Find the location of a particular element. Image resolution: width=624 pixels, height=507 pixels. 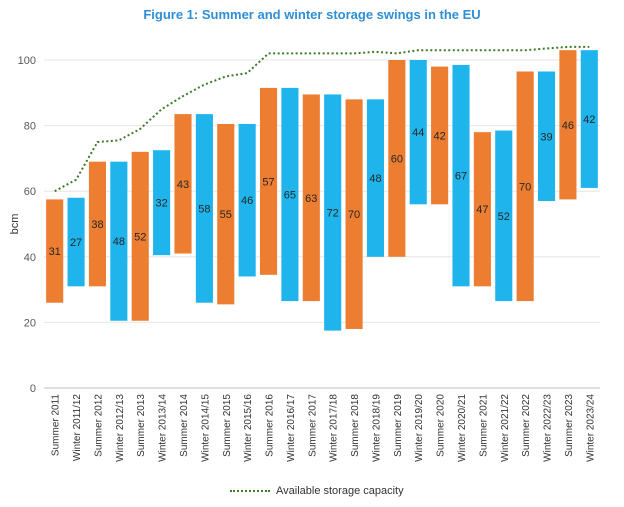

x-tick-label: Summer 2014 is located at coordinates (184, 425).